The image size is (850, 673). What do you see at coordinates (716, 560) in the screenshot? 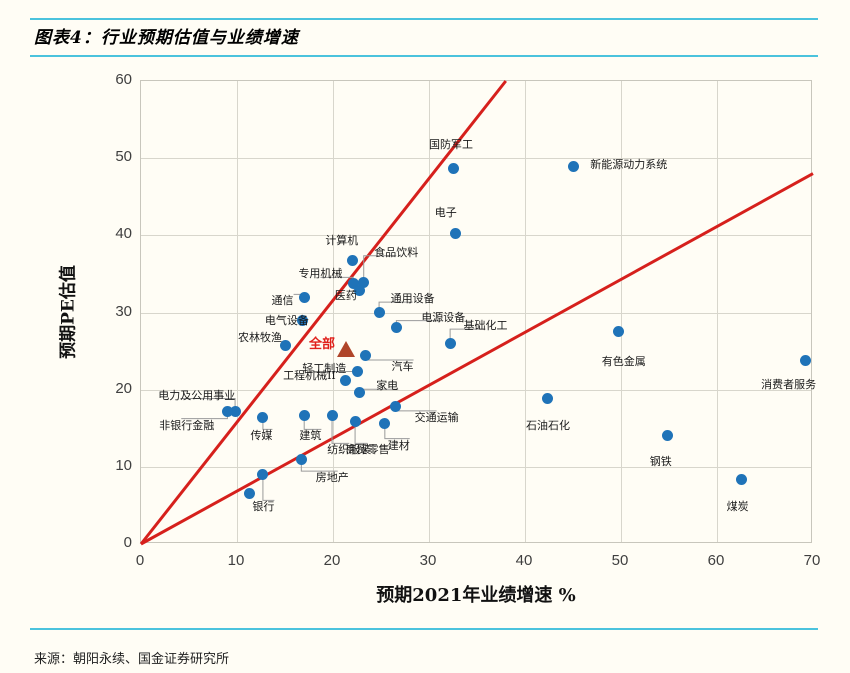
I see `x-tick-label: 60` at bounding box center [716, 560].